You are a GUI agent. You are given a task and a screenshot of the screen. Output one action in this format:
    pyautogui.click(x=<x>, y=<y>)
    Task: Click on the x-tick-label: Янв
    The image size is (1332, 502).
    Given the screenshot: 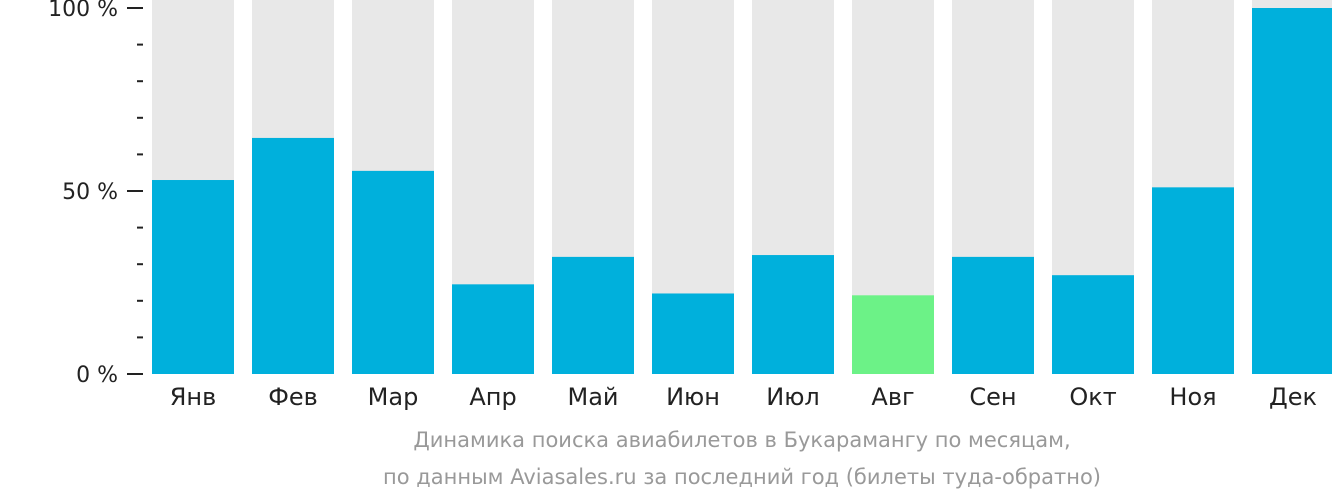 What is the action you would take?
    pyautogui.click(x=193, y=397)
    